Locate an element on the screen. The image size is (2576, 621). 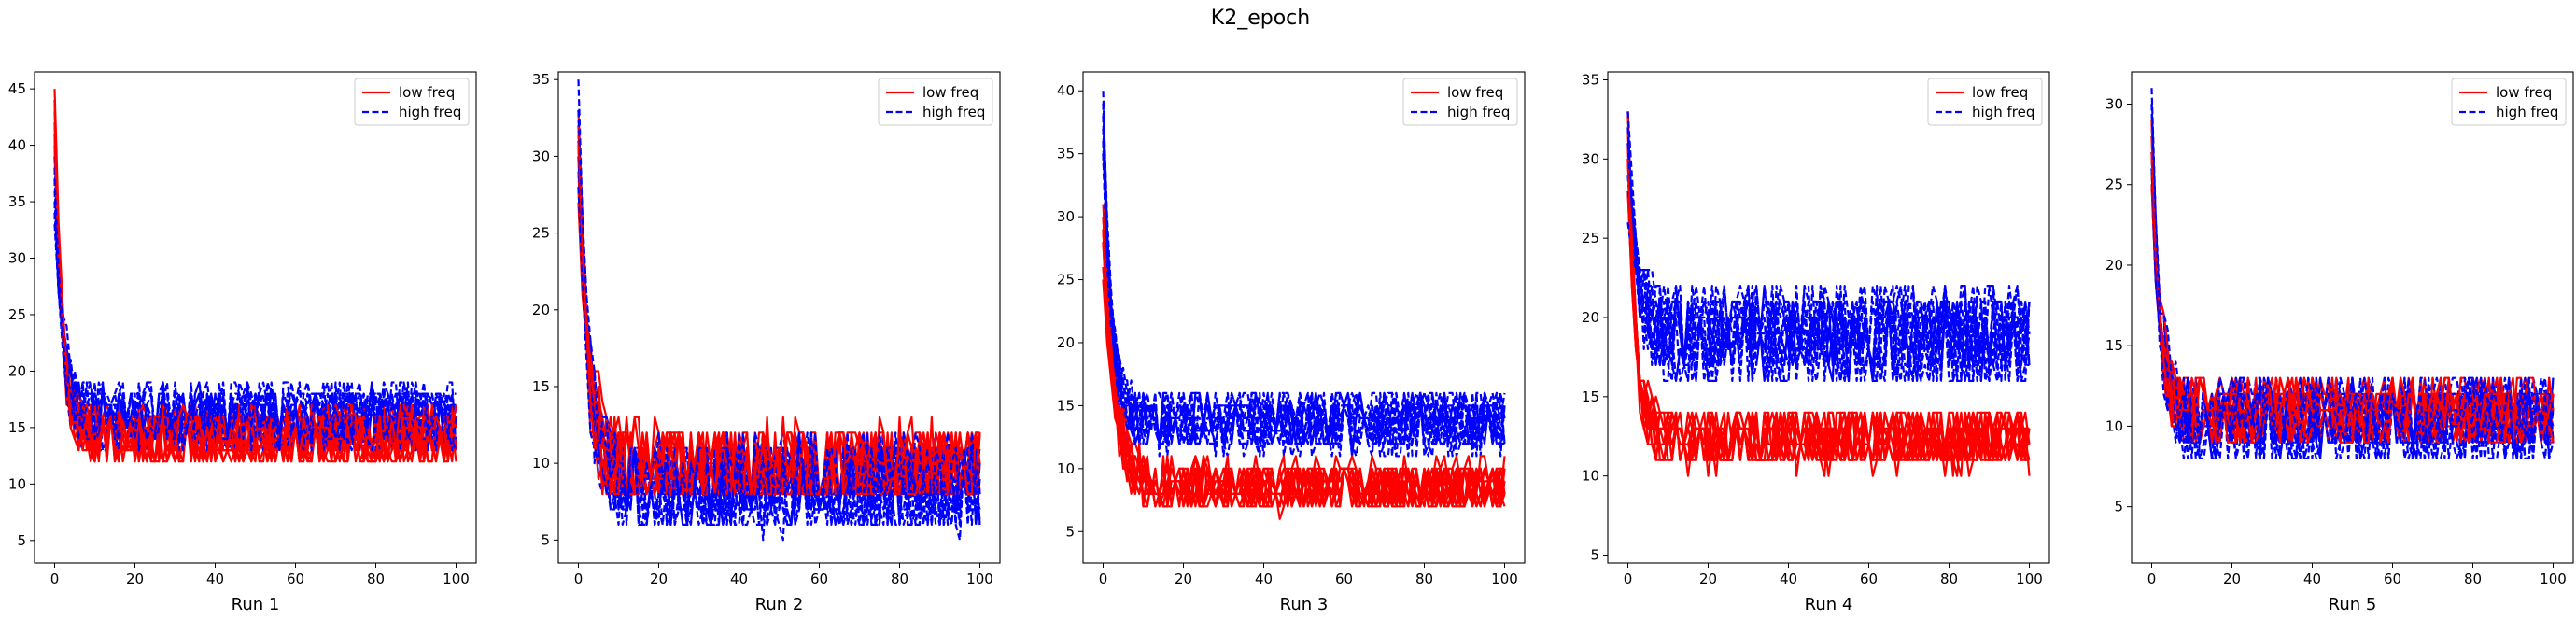
x-axis-label: Run 1 is located at coordinates (256, 605).